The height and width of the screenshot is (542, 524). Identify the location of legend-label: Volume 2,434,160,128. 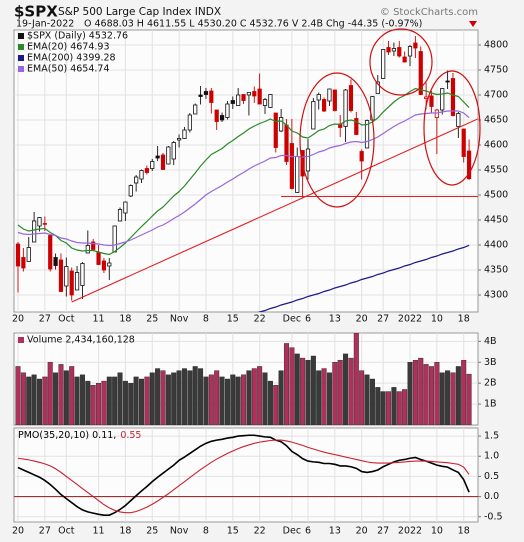
(81, 340).